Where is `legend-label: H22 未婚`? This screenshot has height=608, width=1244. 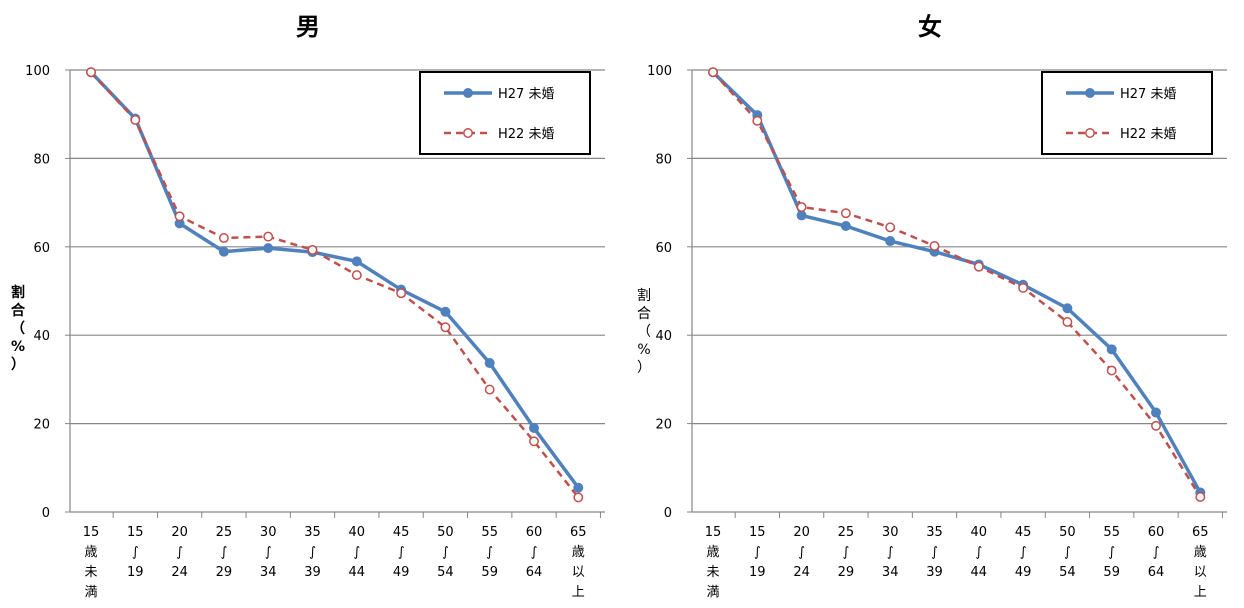 legend-label: H22 未婚 is located at coordinates (526, 134).